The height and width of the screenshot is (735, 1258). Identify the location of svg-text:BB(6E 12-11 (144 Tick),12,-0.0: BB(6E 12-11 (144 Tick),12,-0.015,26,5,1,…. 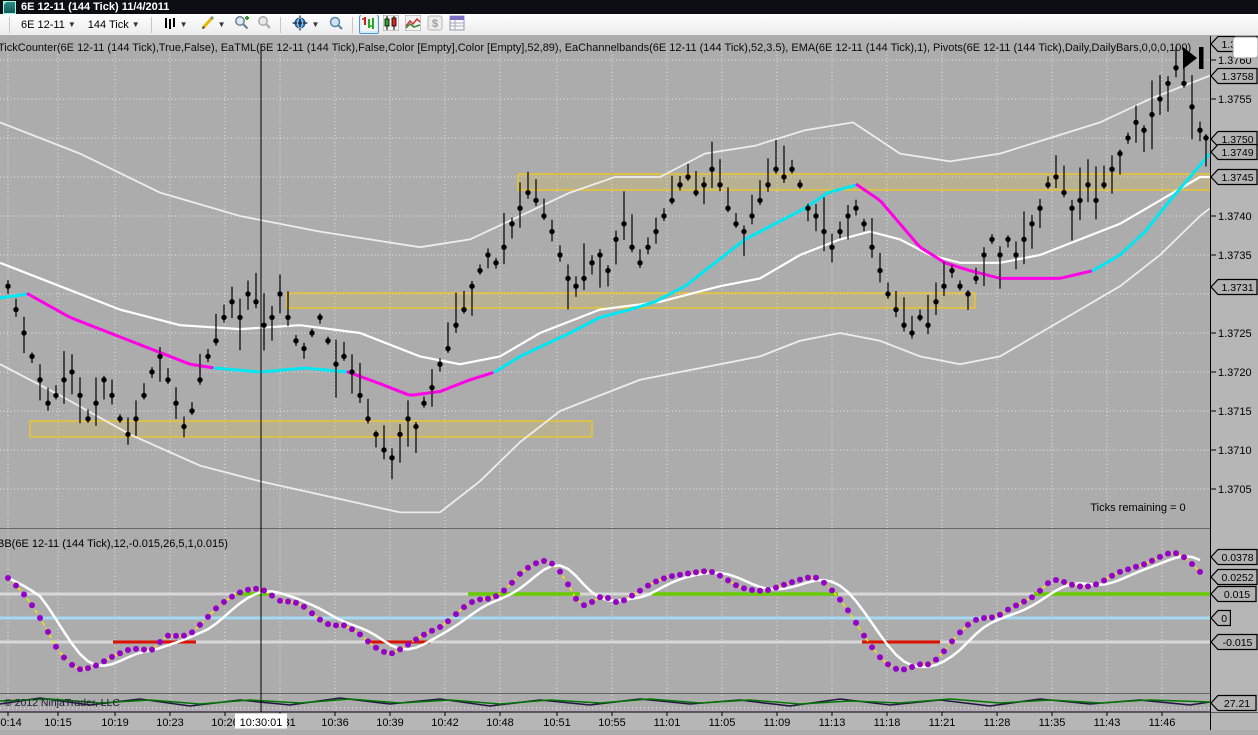
(114, 544).